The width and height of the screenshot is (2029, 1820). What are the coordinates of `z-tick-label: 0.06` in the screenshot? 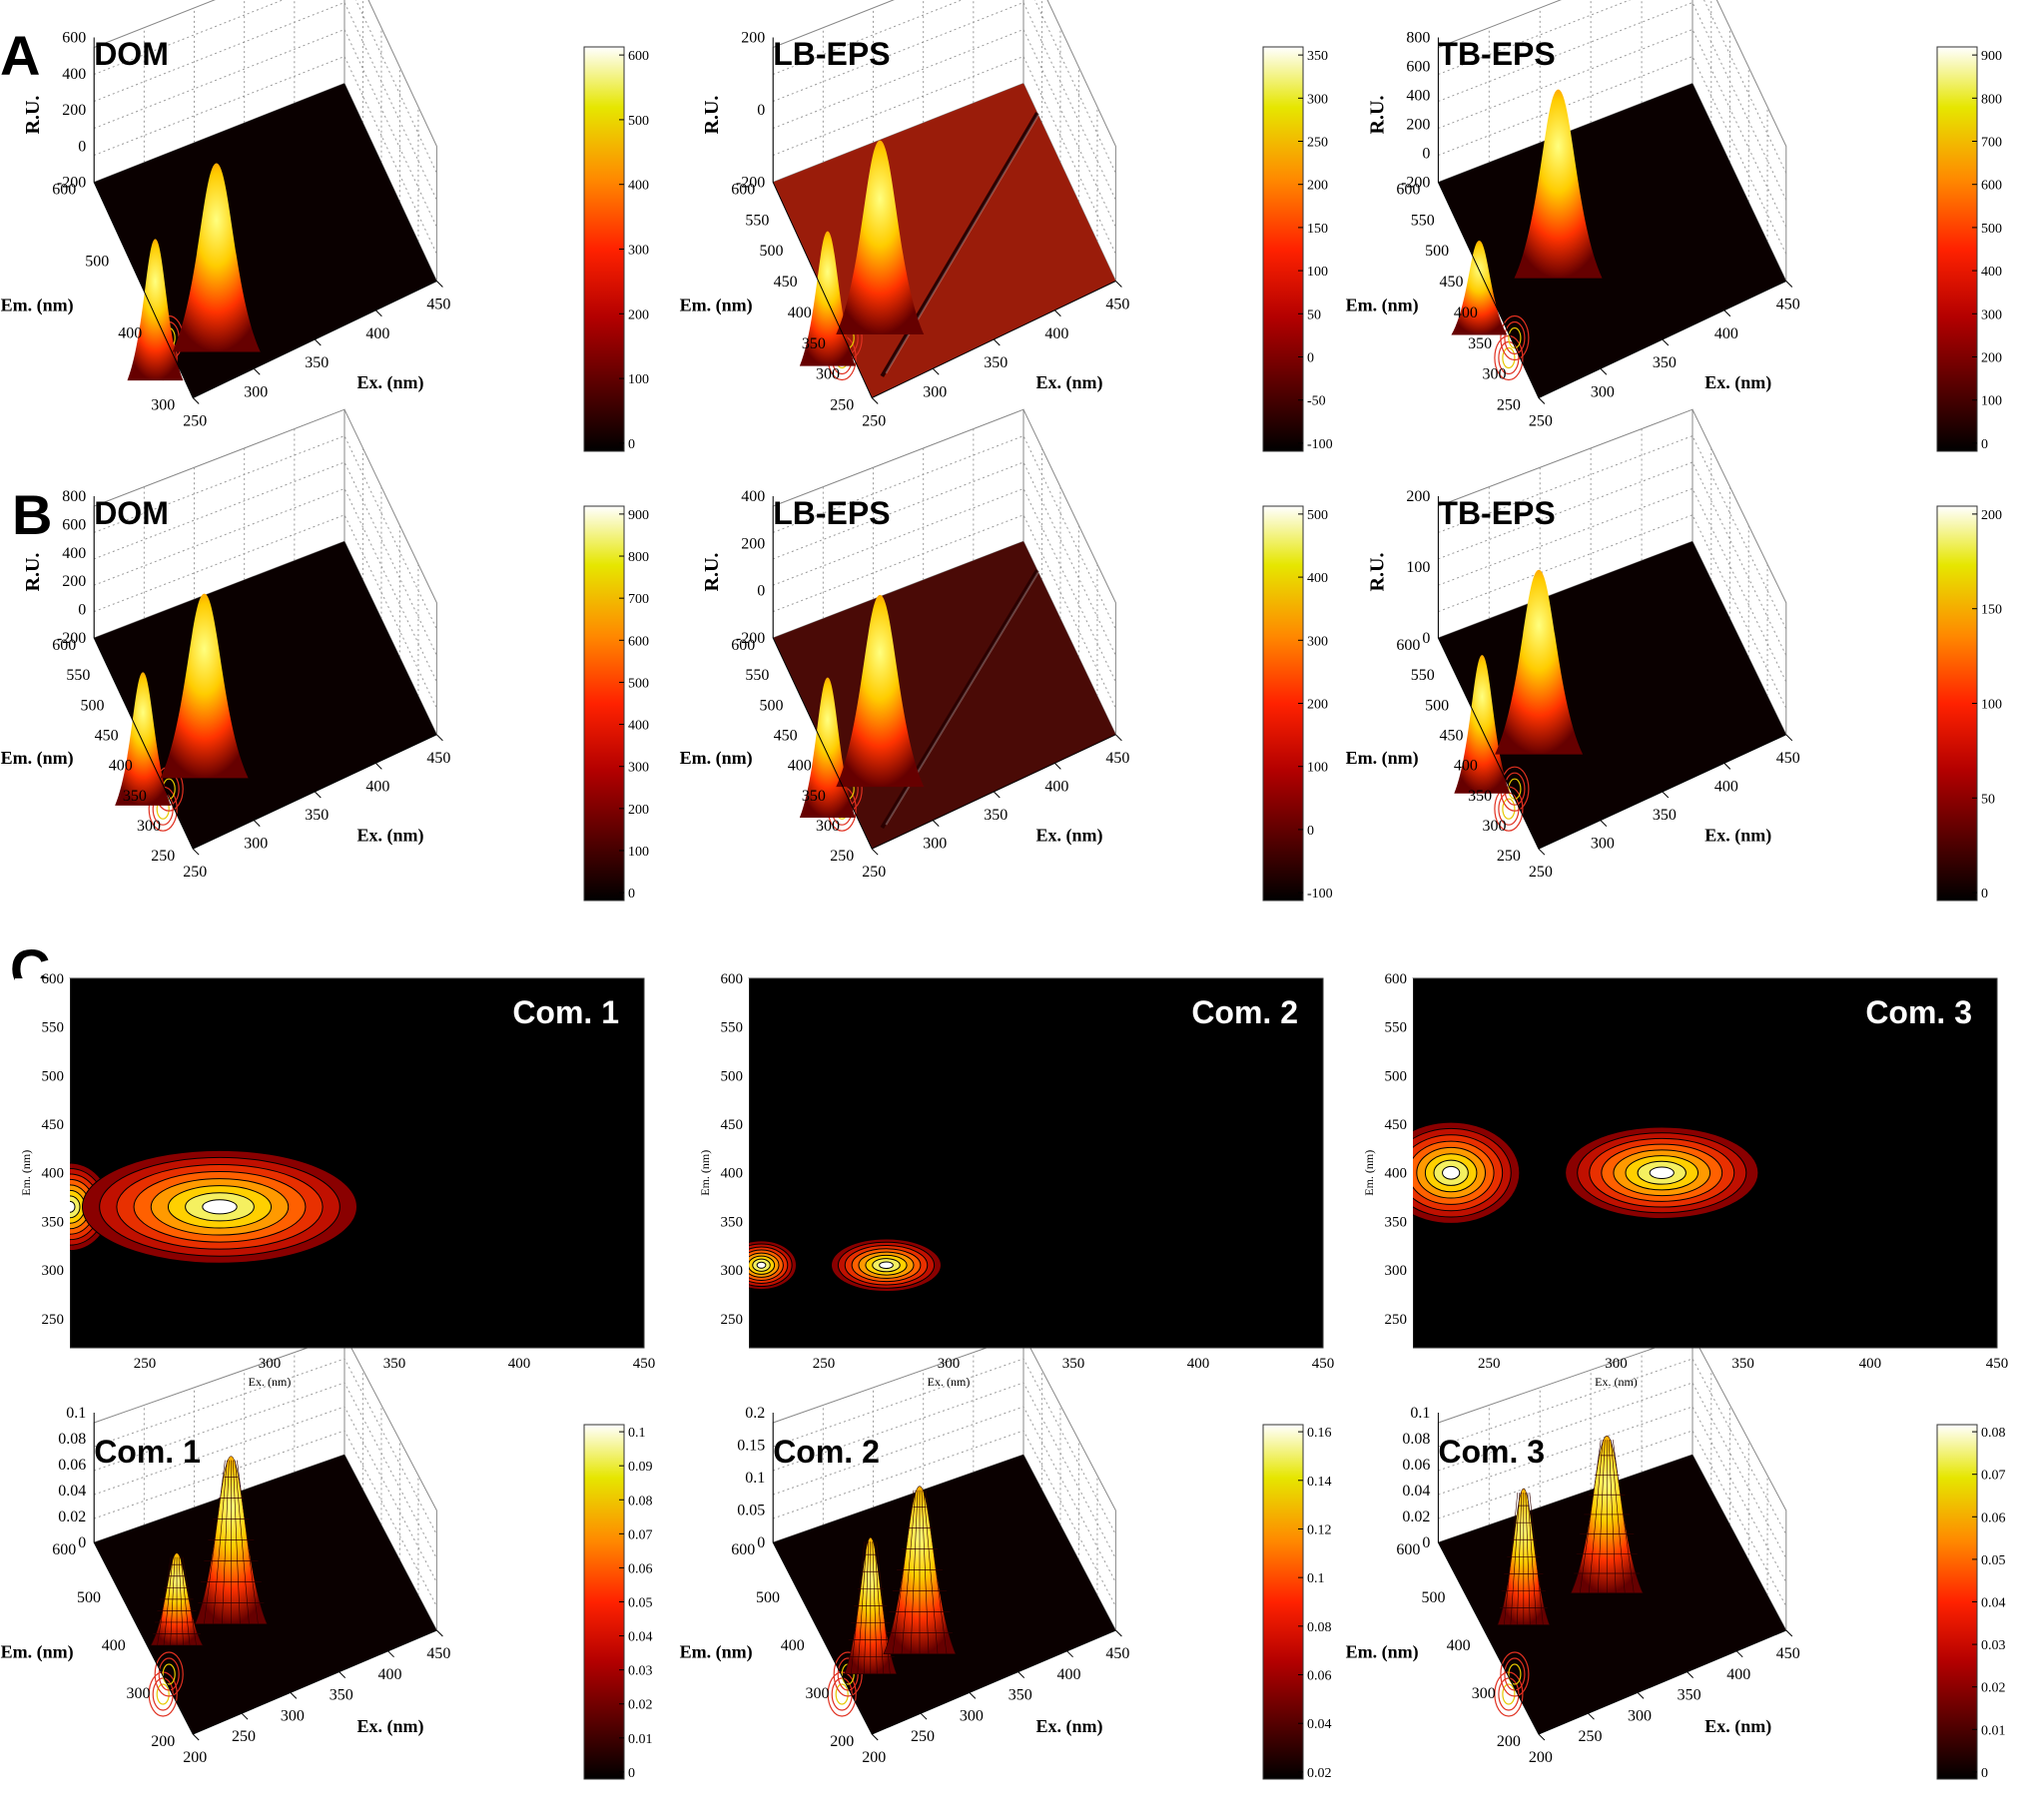 It's located at (72, 1465).